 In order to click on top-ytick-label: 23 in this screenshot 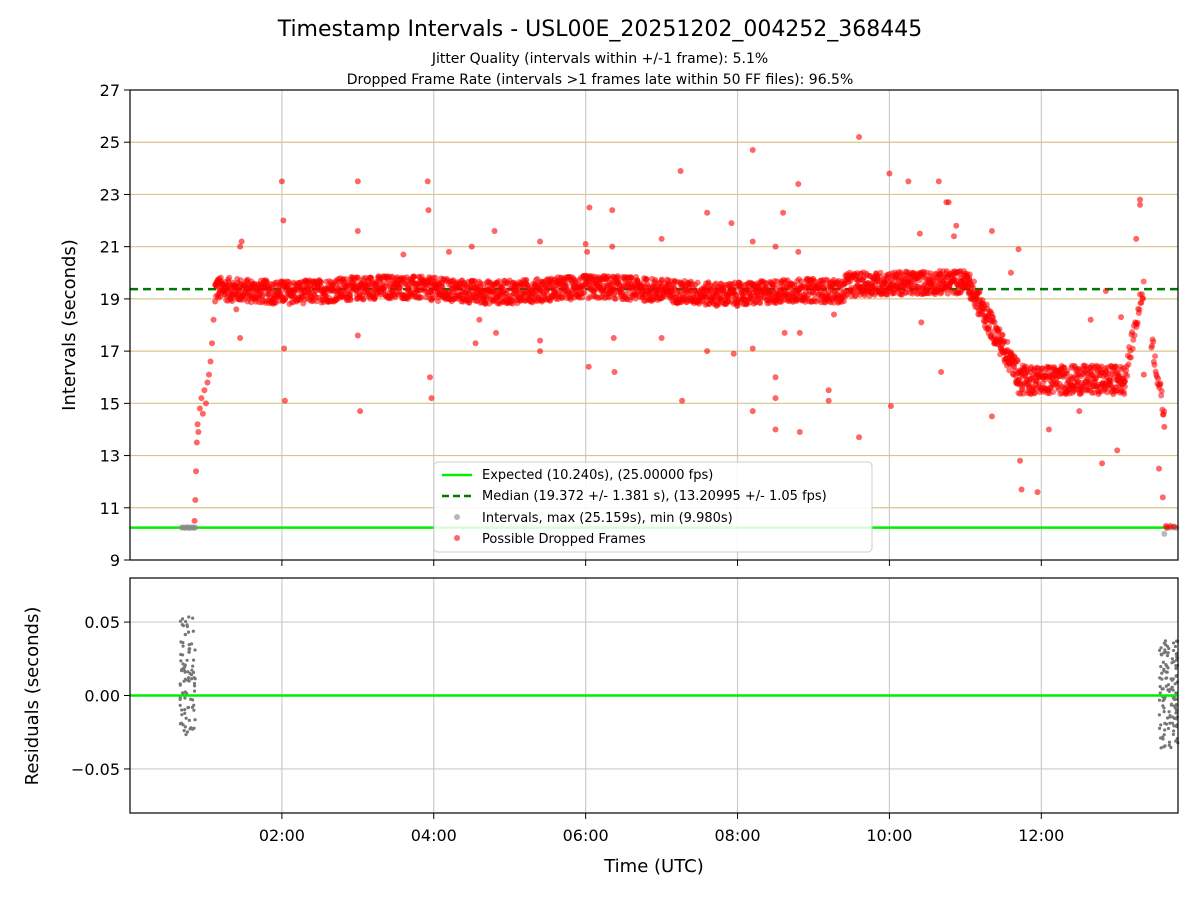, I will do `click(110, 194)`.